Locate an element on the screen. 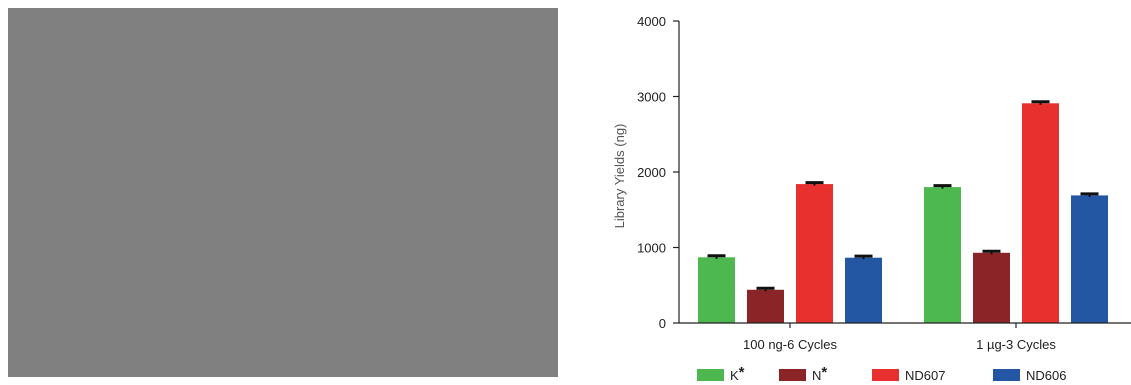 The height and width of the screenshot is (385, 1131). y-tick-label-2000: 2000 is located at coordinates (651, 172).